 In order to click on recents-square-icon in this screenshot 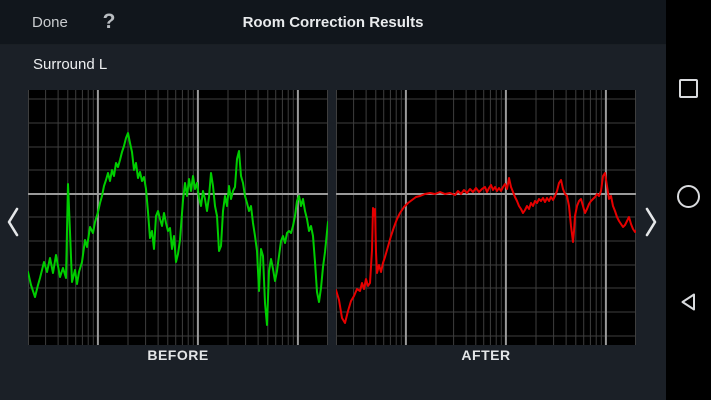, I will do `click(688, 88)`.